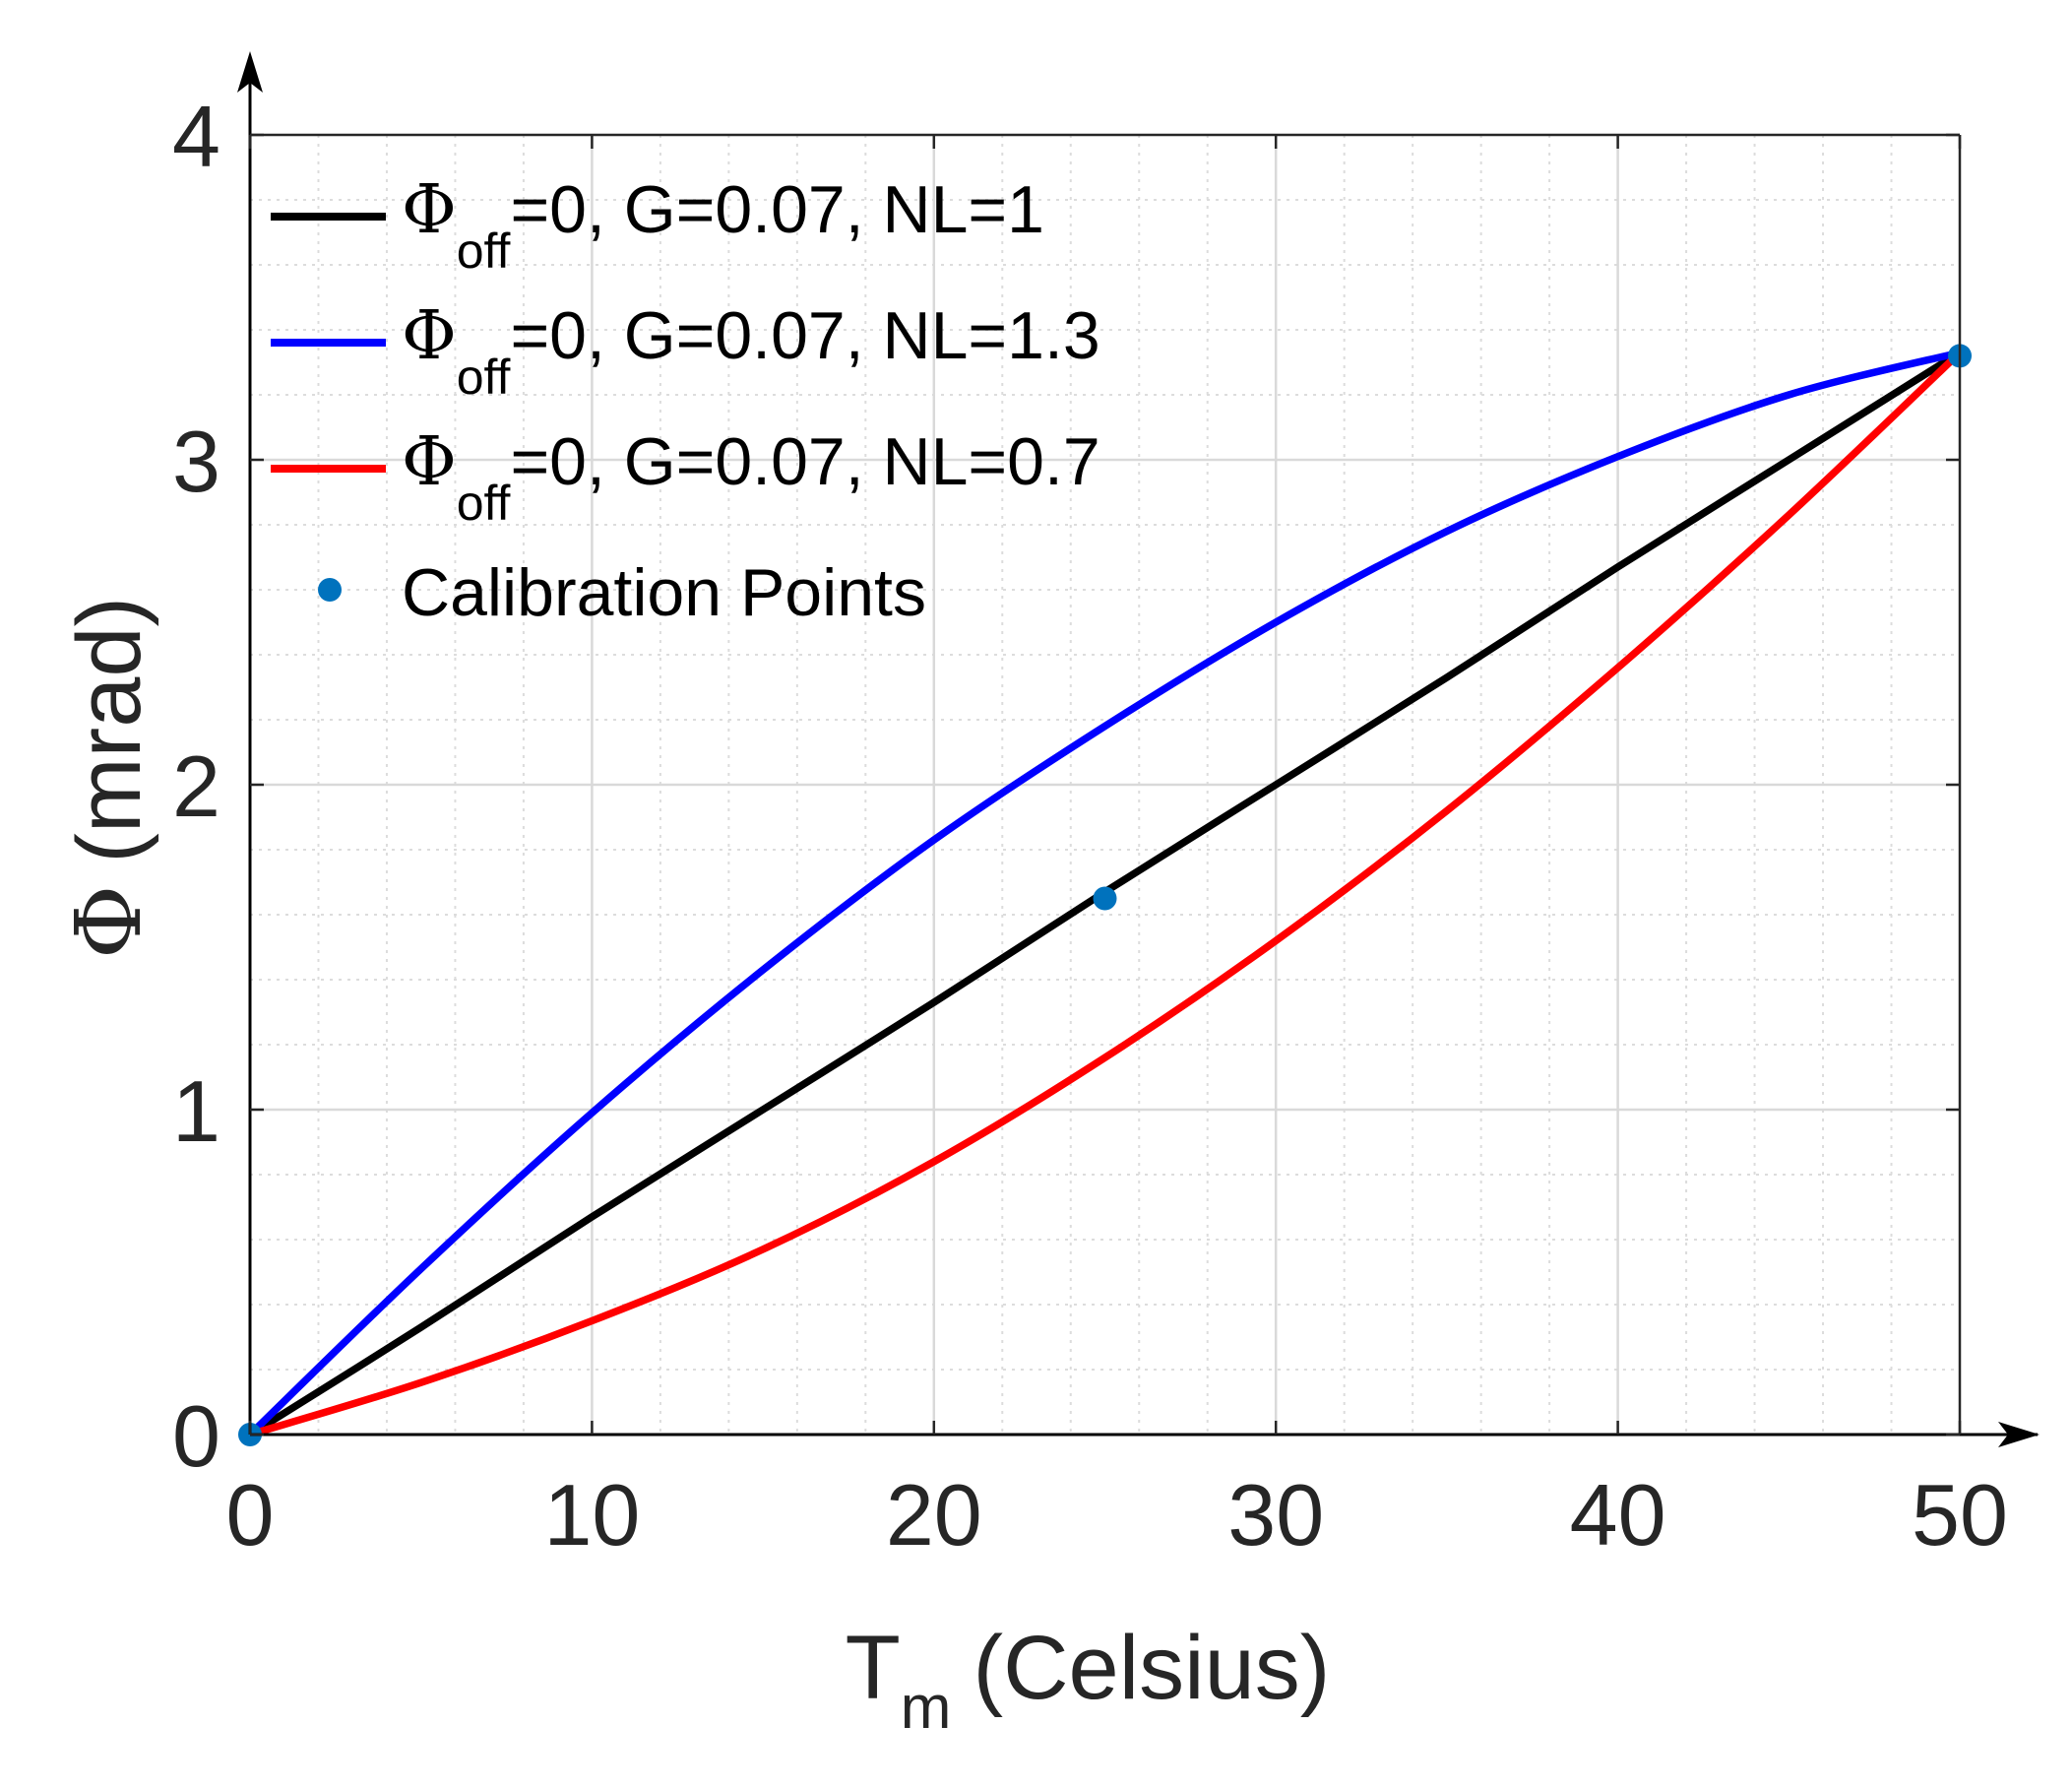 The width and height of the screenshot is (2072, 1789). What do you see at coordinates (330, 590) in the screenshot?
I see `legend-swatch-calibration` at bounding box center [330, 590].